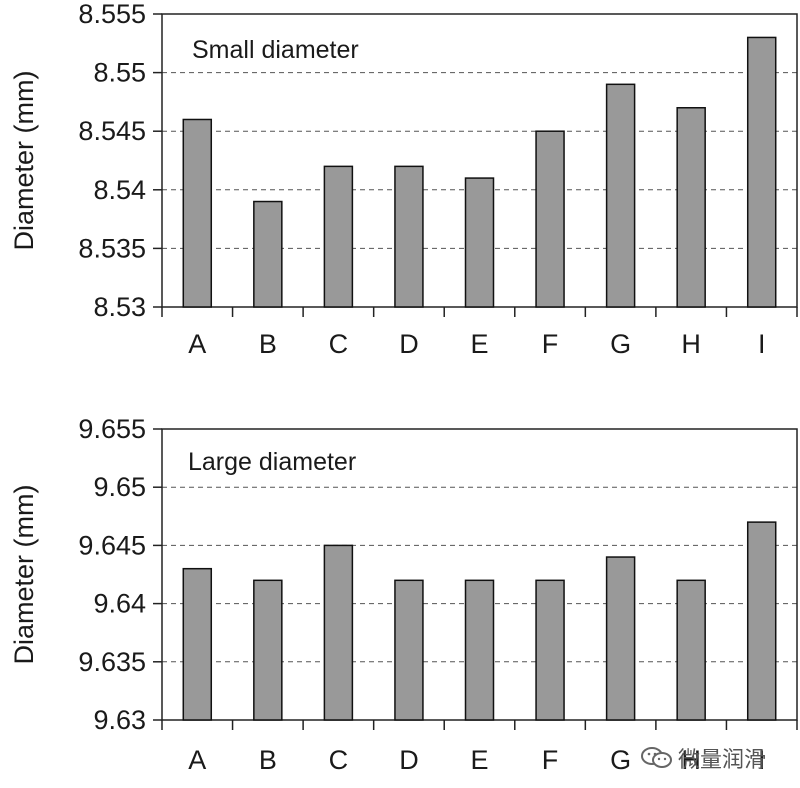 The width and height of the screenshot is (800, 788). What do you see at coordinates (112, 545) in the screenshot?
I see `y-tick-label: 9.645` at bounding box center [112, 545].